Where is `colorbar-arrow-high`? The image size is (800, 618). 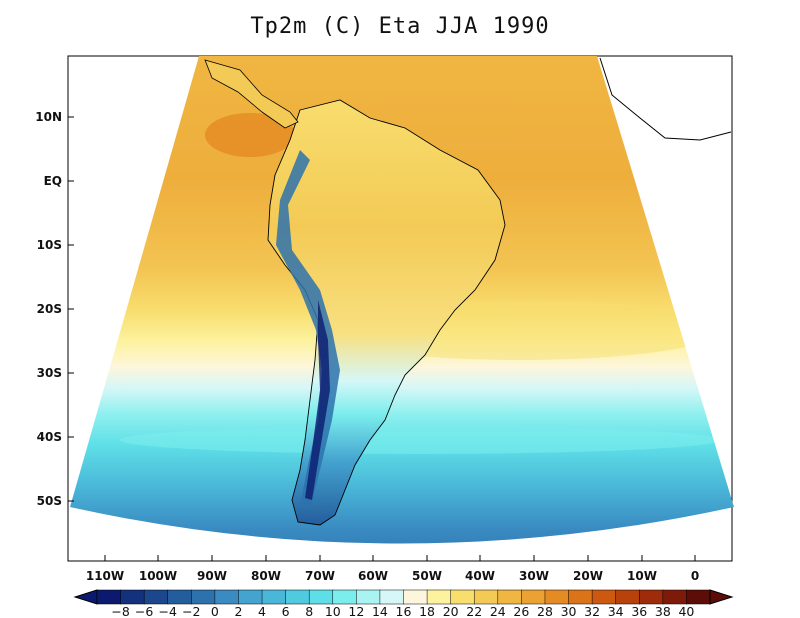 colorbar-arrow-high is located at coordinates (721, 597).